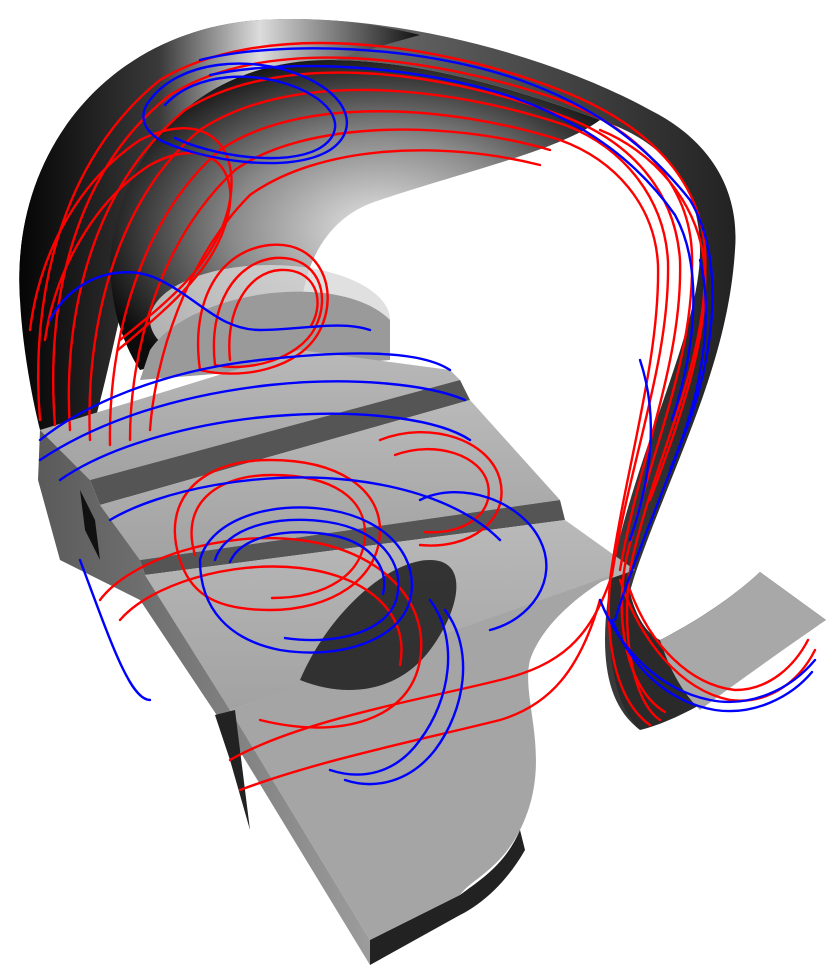  What do you see at coordinates (717, 645) in the screenshot?
I see `right-hook-surface` at bounding box center [717, 645].